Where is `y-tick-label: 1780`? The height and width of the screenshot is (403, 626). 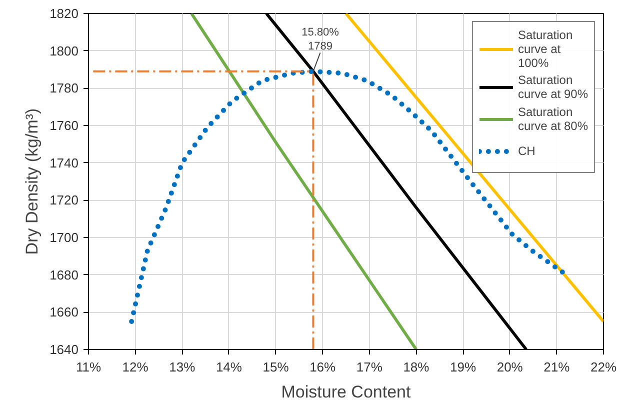
y-tick-label: 1780 is located at coordinates (64, 88).